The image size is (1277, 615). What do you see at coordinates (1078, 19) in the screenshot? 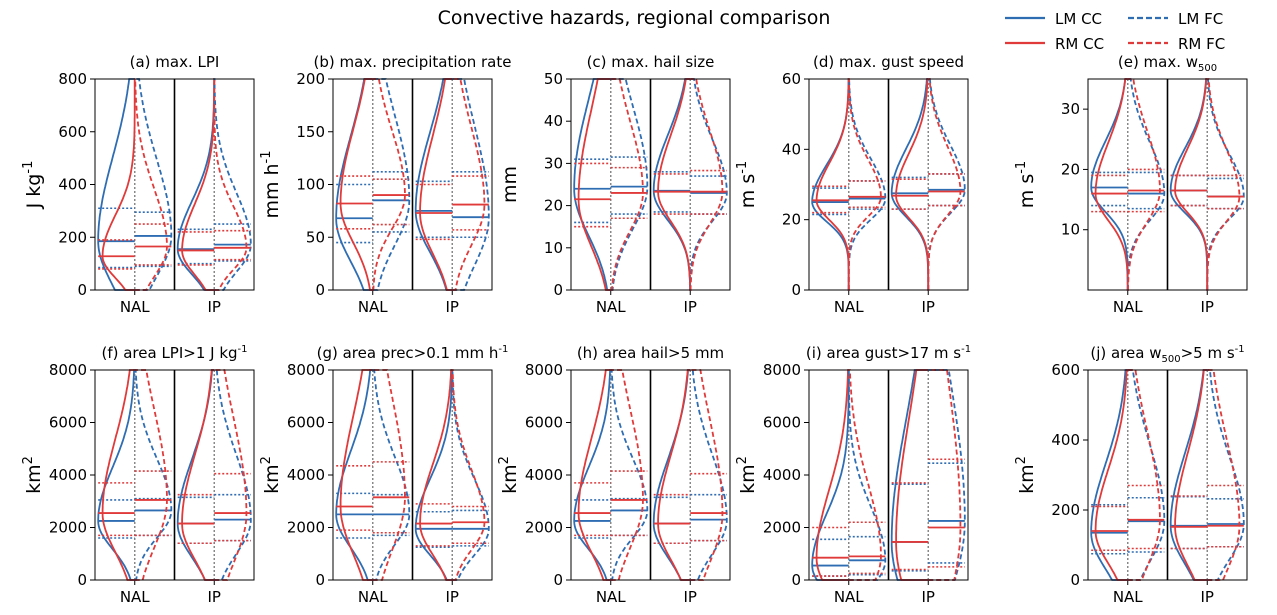
I see `legend-label: LM CC` at bounding box center [1078, 19].